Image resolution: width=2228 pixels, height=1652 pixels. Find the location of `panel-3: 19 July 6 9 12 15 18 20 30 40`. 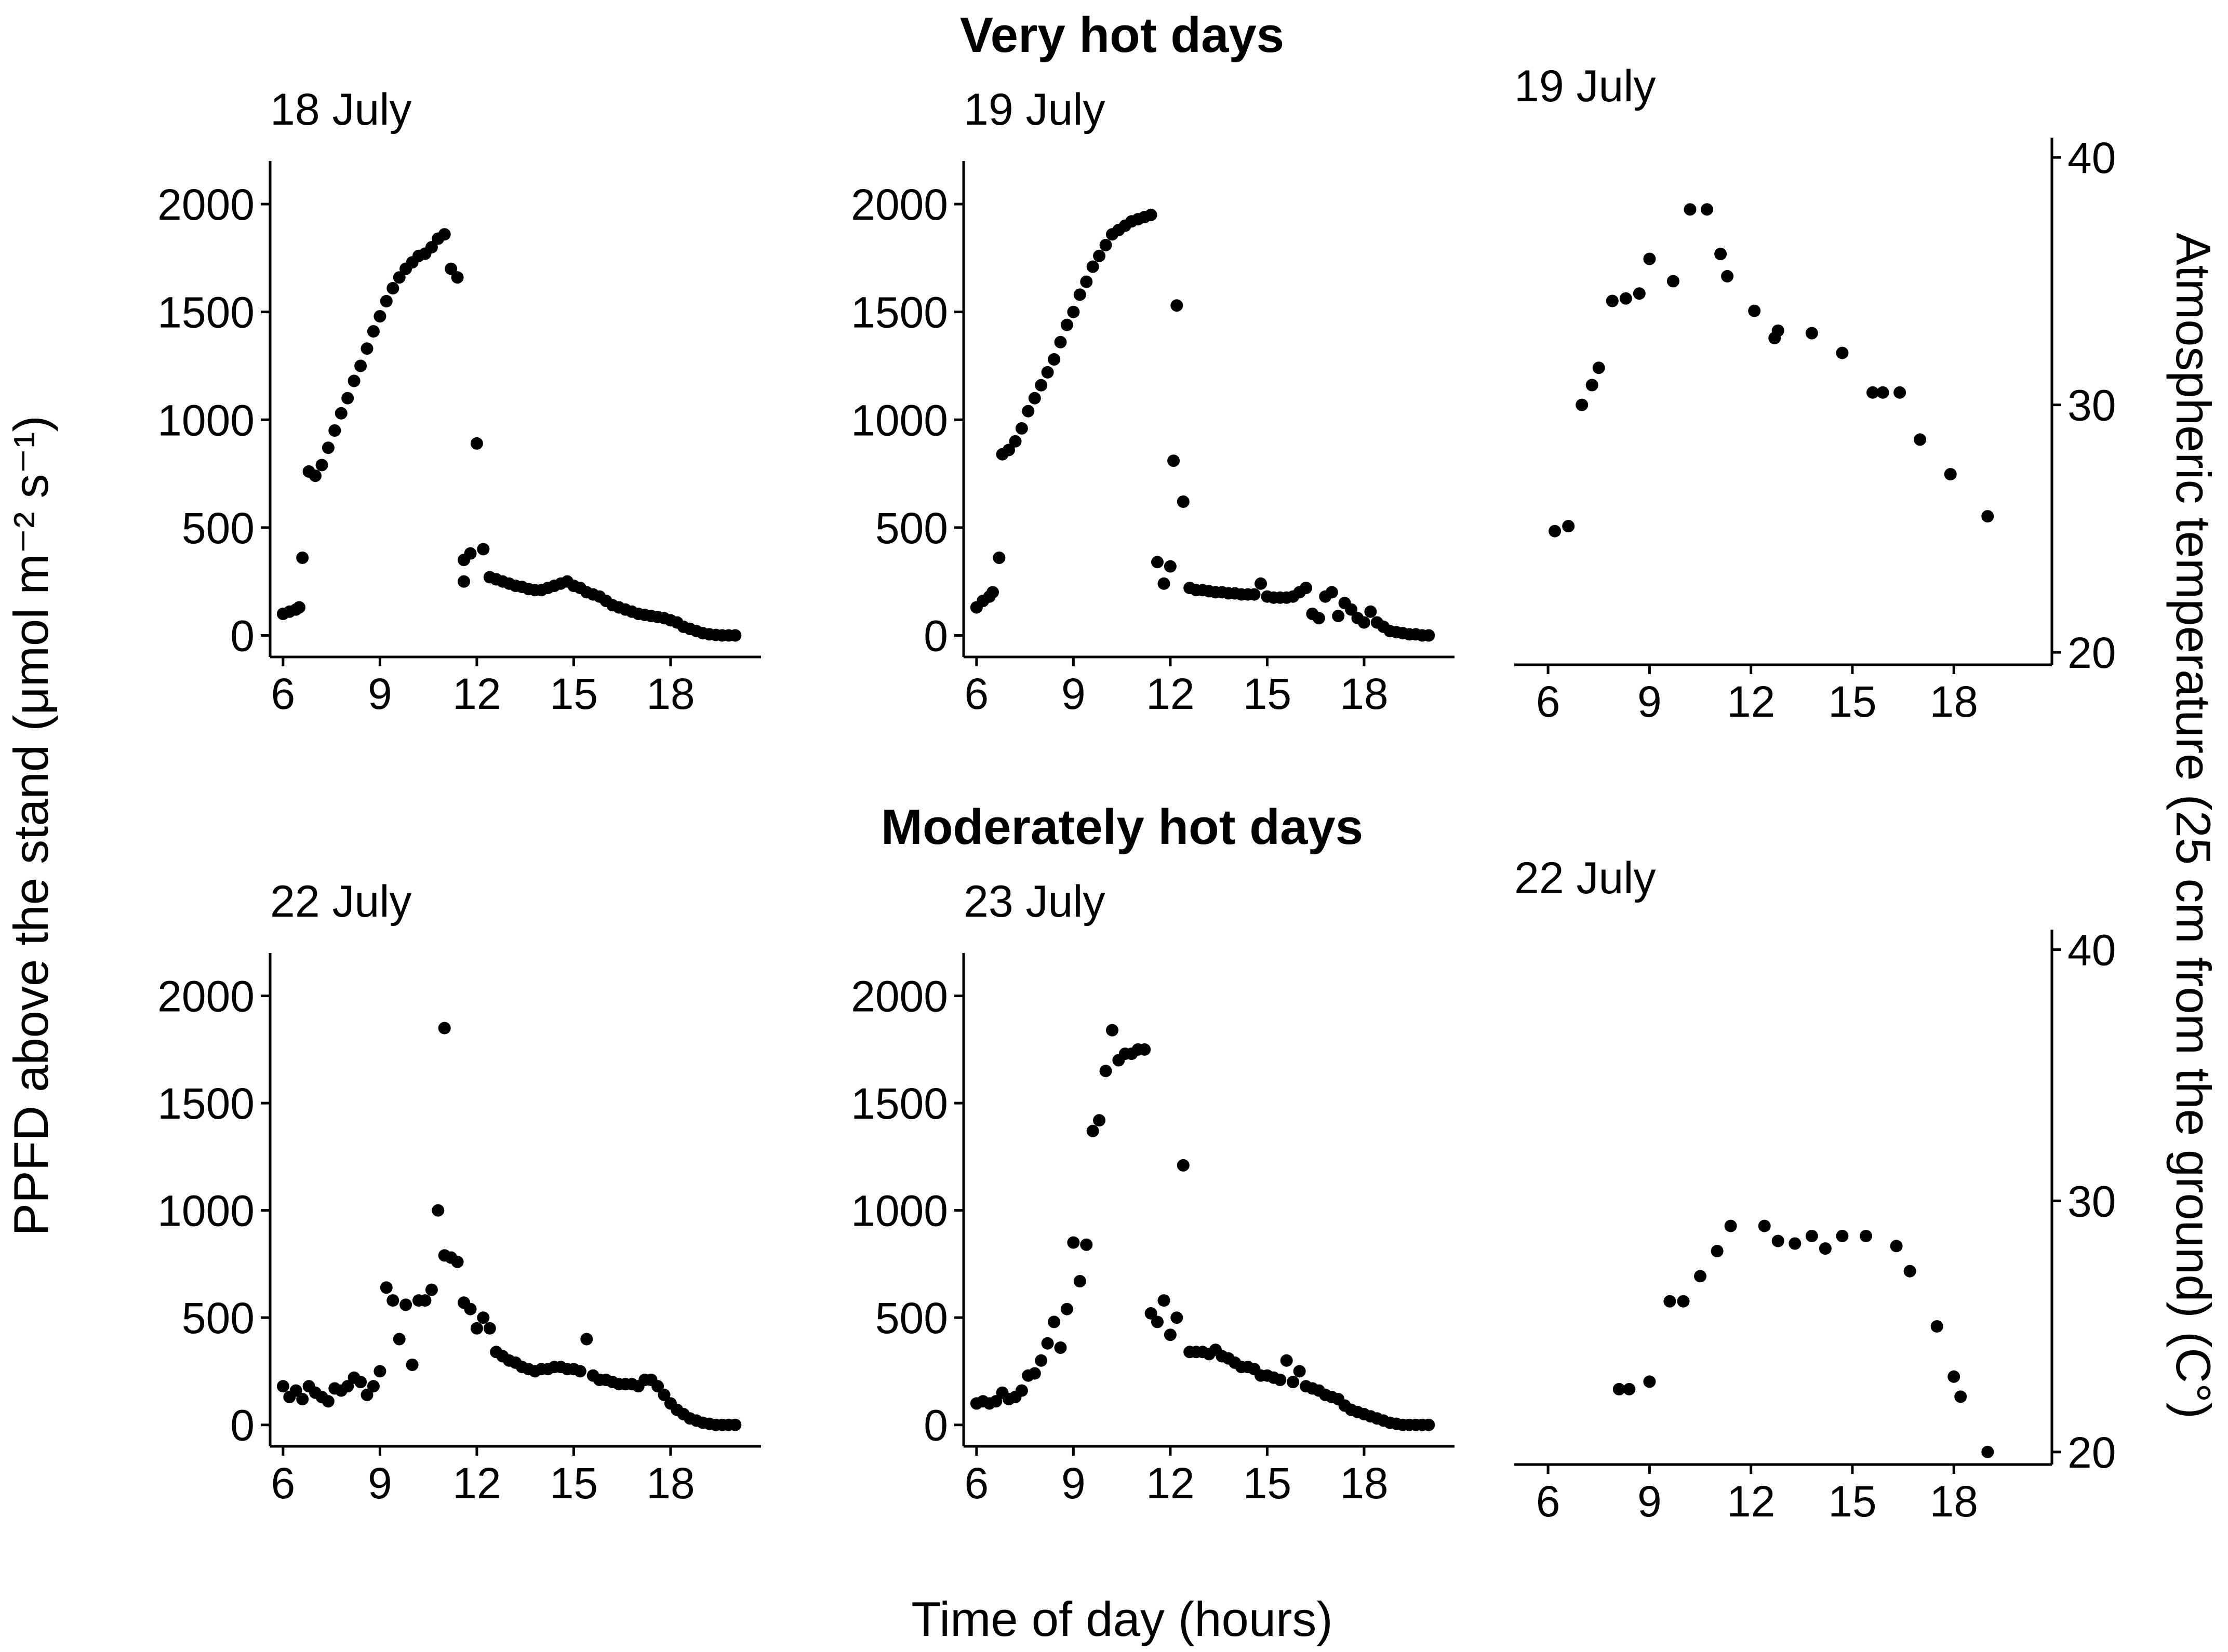

panel-3: 19 July 6 9 12 15 18 20 30 40 is located at coordinates (1815, 393).